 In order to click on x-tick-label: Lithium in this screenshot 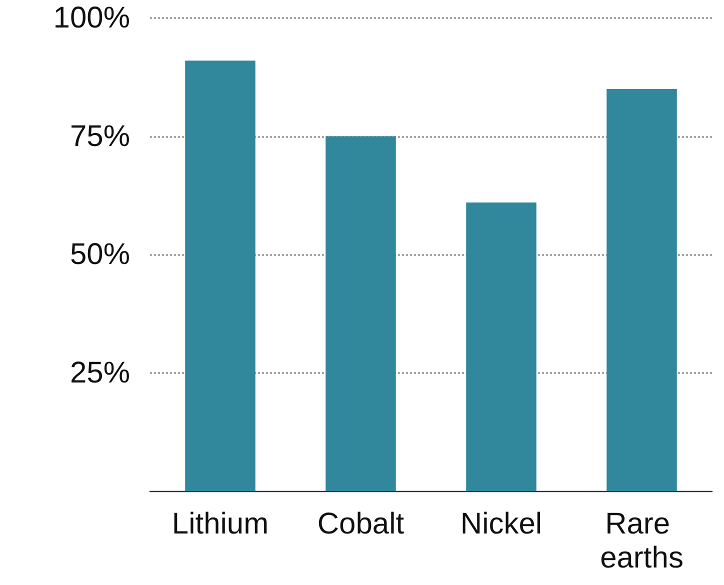, I will do `click(220, 524)`.